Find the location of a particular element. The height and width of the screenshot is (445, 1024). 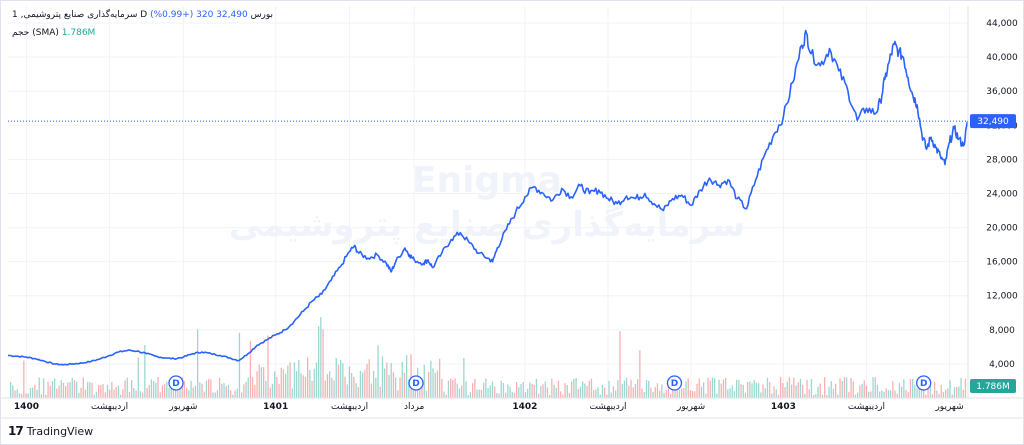

y-tick-label: 16,000 is located at coordinates (1002, 263).